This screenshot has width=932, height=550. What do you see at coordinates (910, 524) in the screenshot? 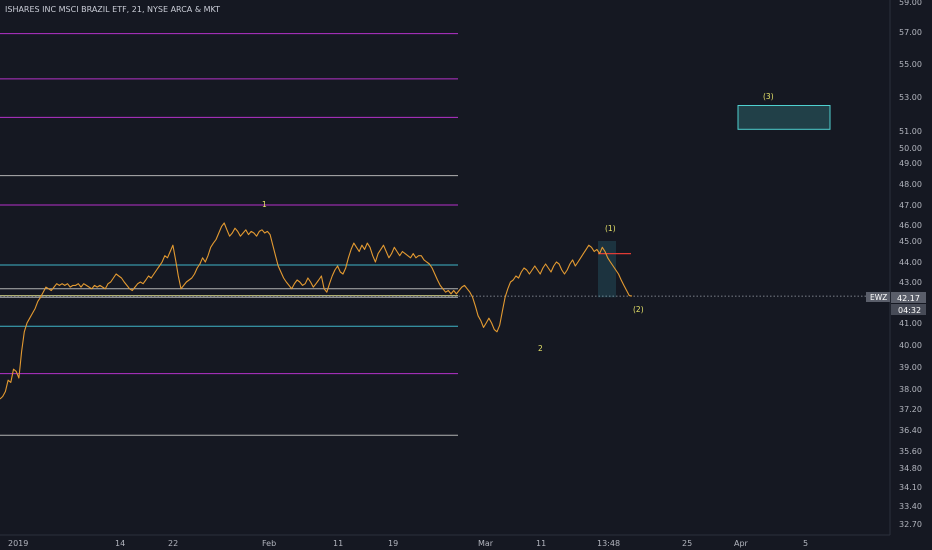
I see `price-axis-tick: 32.70` at bounding box center [910, 524].